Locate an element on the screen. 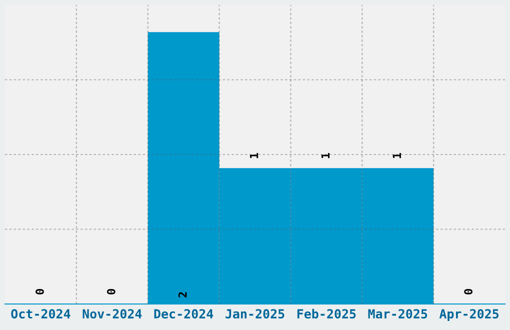  x-tick-label: Dec-2024 is located at coordinates (184, 314).